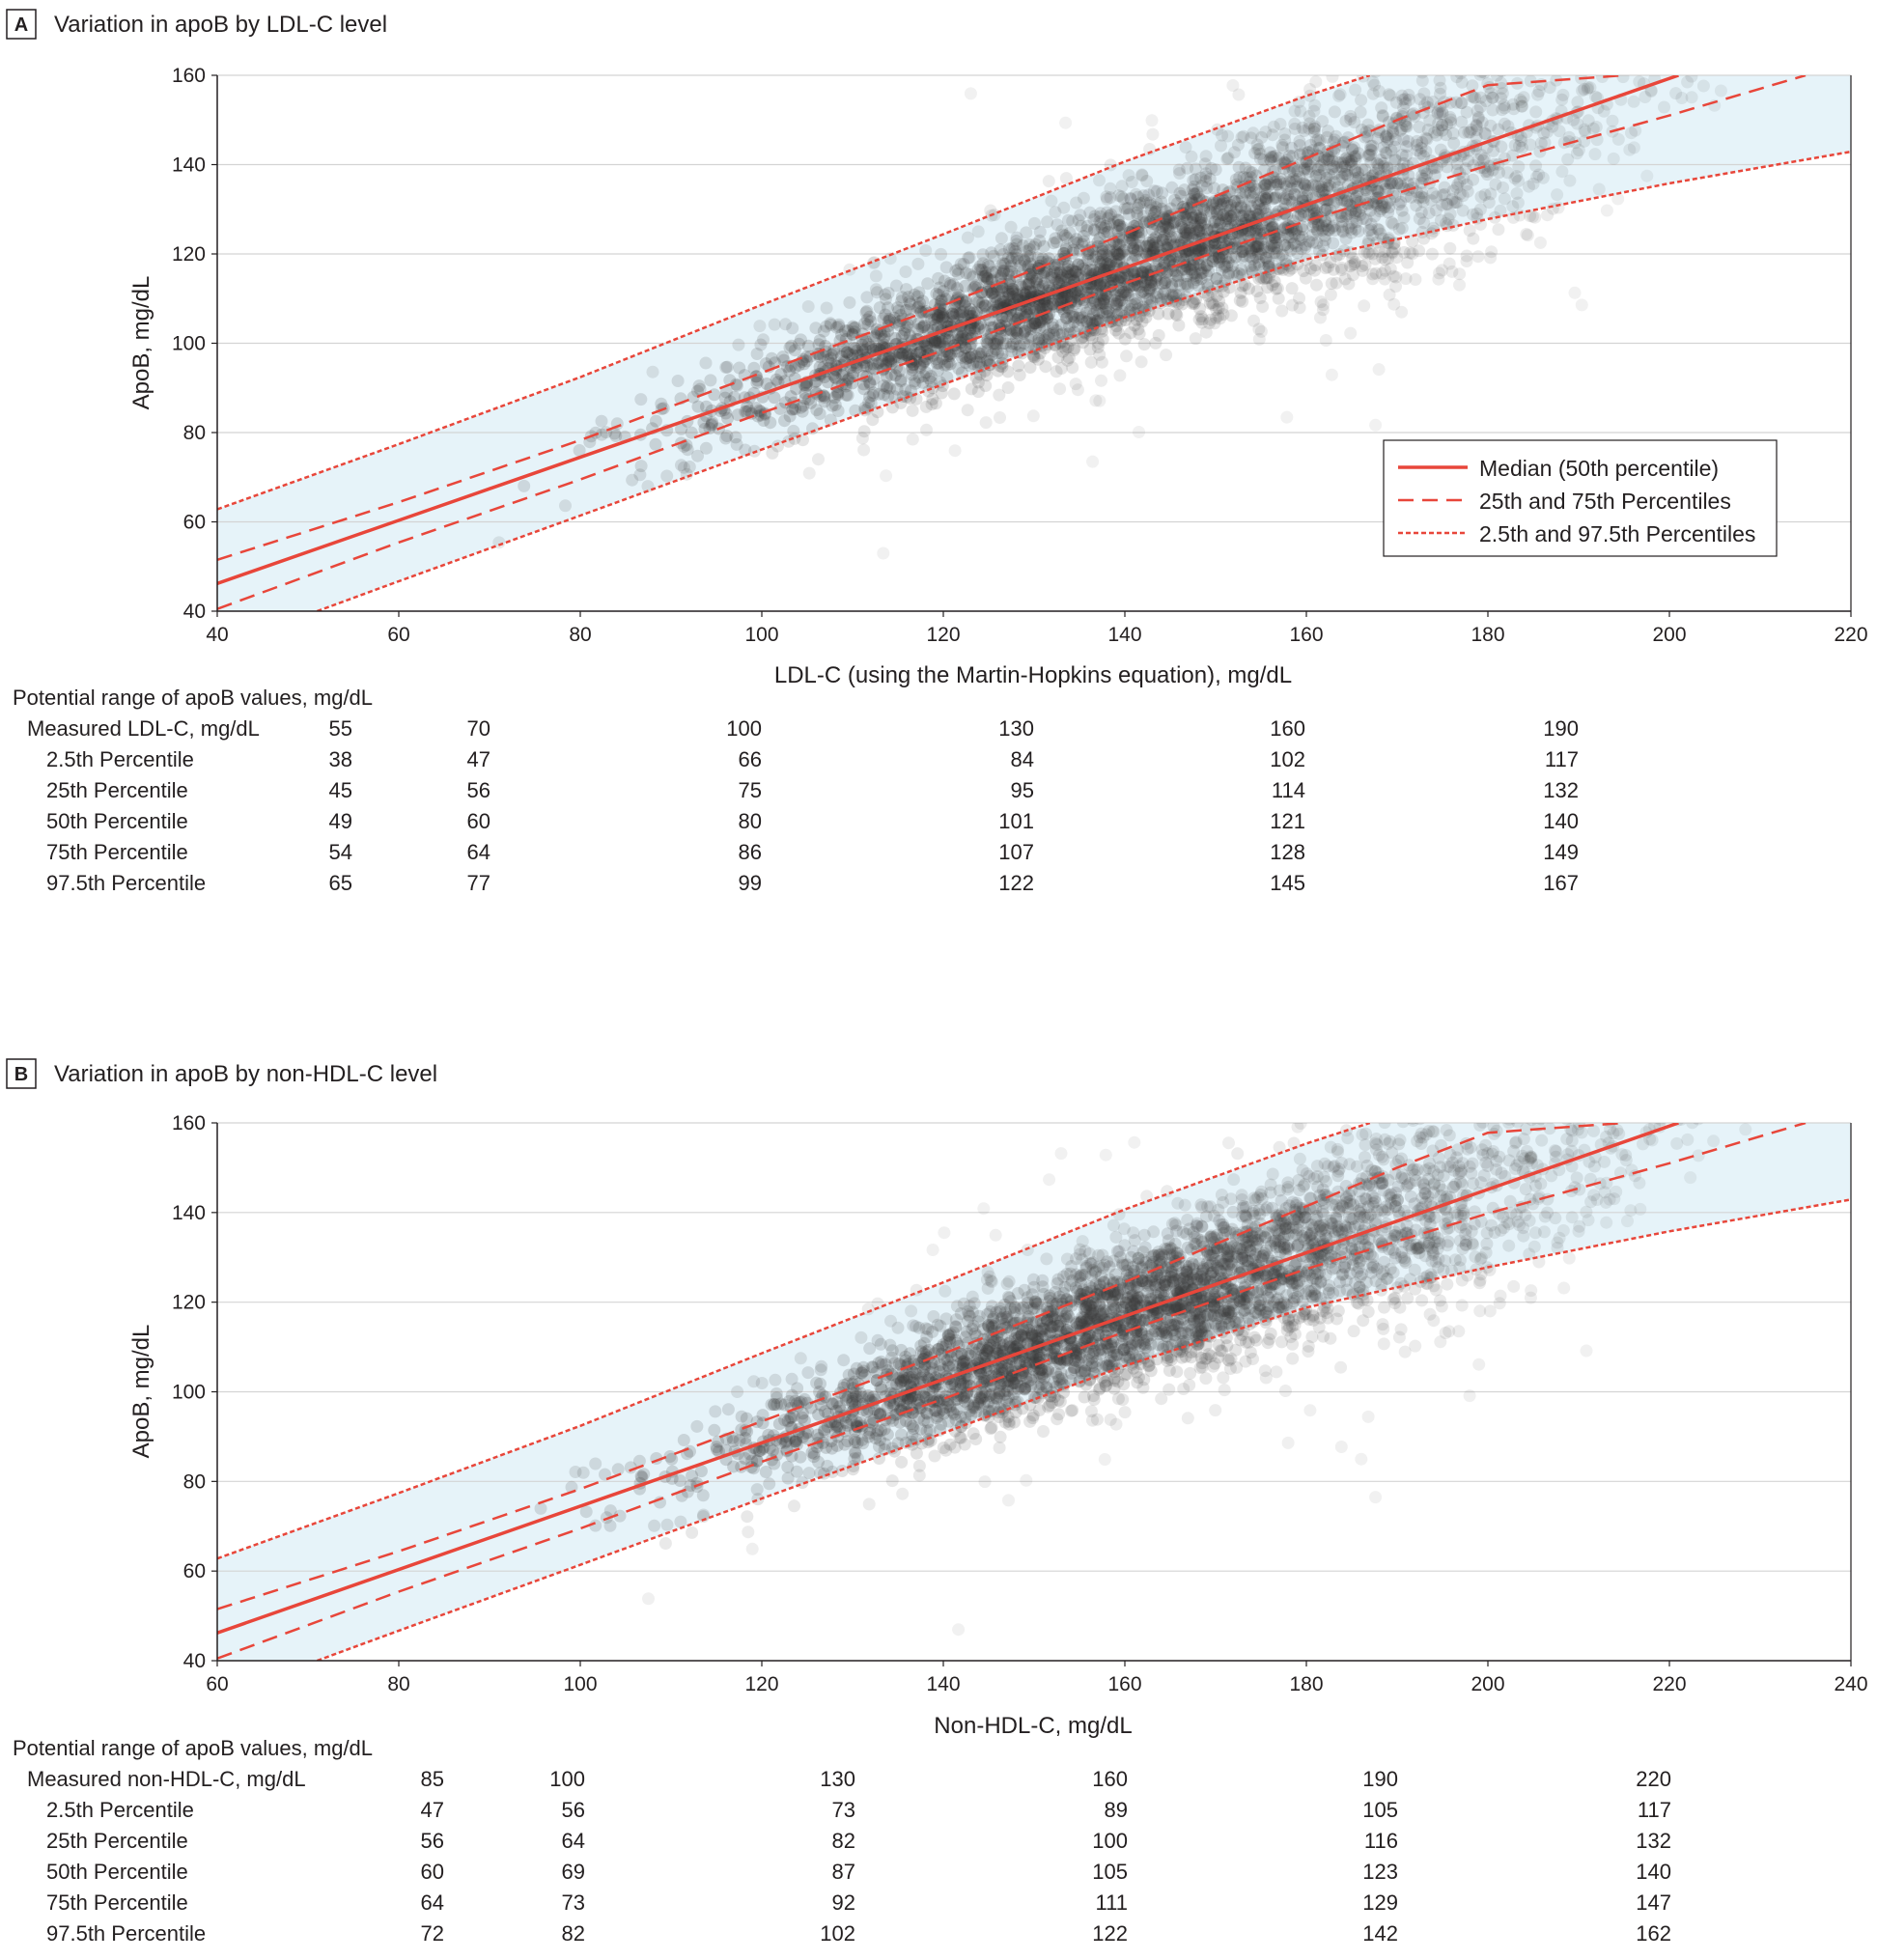  I want to click on table-cell: 132, so click(1561, 790).